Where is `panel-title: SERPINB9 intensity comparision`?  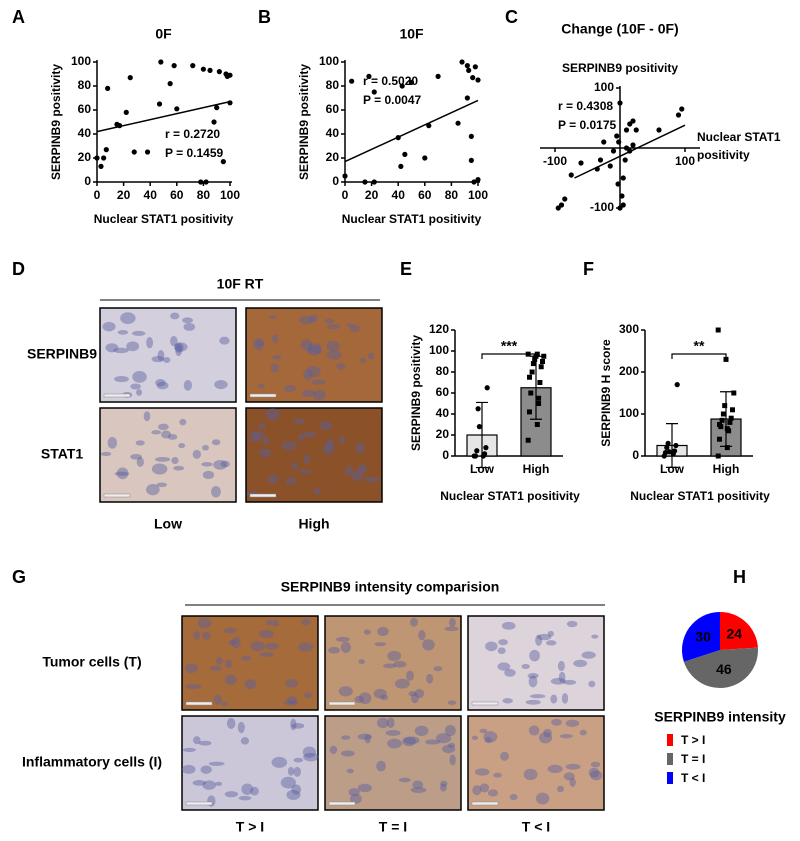 panel-title: SERPINB9 intensity comparision is located at coordinates (390, 587).